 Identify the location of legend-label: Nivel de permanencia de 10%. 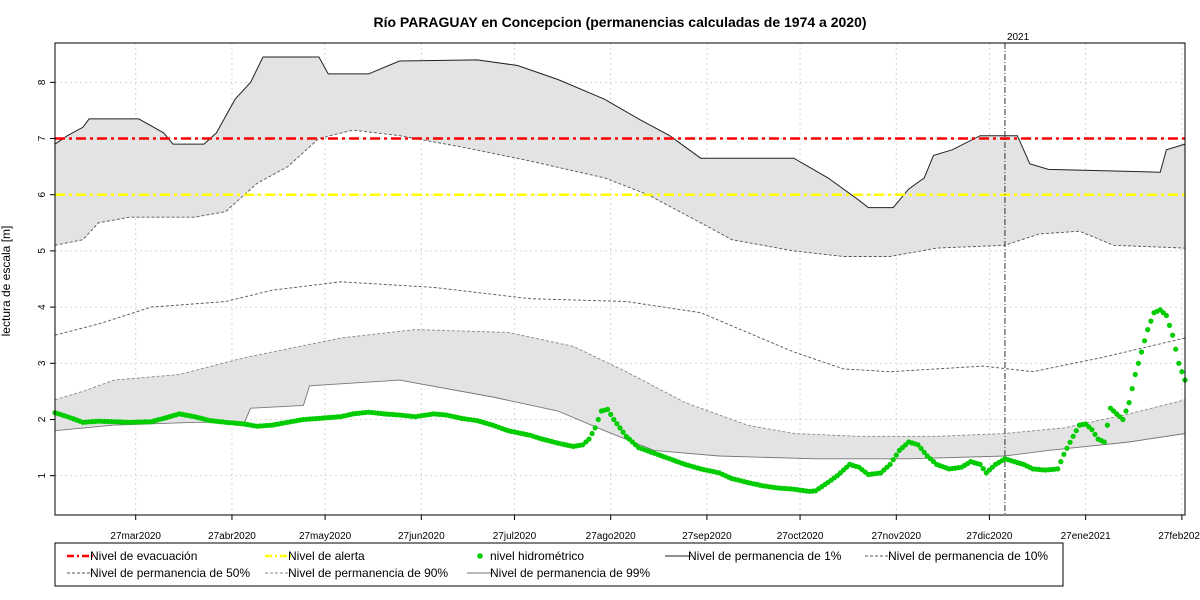
(968, 556).